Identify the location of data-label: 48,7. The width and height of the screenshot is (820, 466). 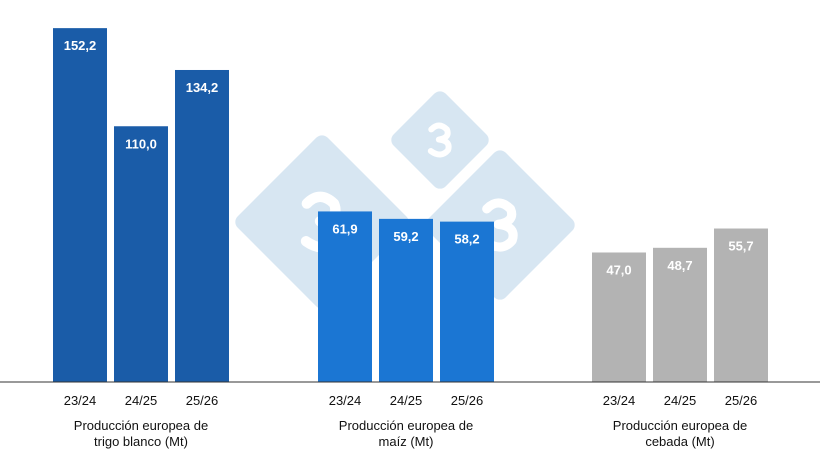
(679, 265).